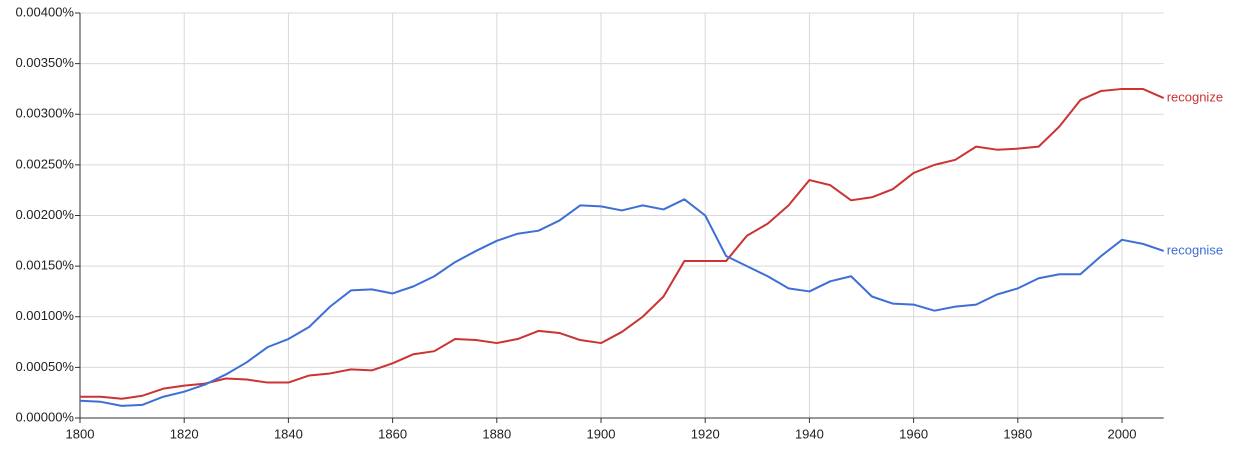  What do you see at coordinates (44, 416) in the screenshot?
I see `y-tick-label: 0.00000%` at bounding box center [44, 416].